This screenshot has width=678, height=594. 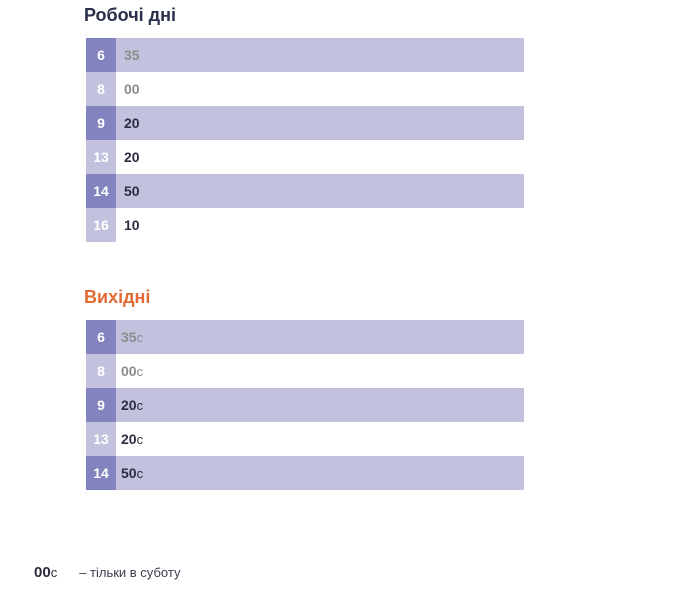 I want to click on minutes-cell: 00 с, so click(x=129, y=371).